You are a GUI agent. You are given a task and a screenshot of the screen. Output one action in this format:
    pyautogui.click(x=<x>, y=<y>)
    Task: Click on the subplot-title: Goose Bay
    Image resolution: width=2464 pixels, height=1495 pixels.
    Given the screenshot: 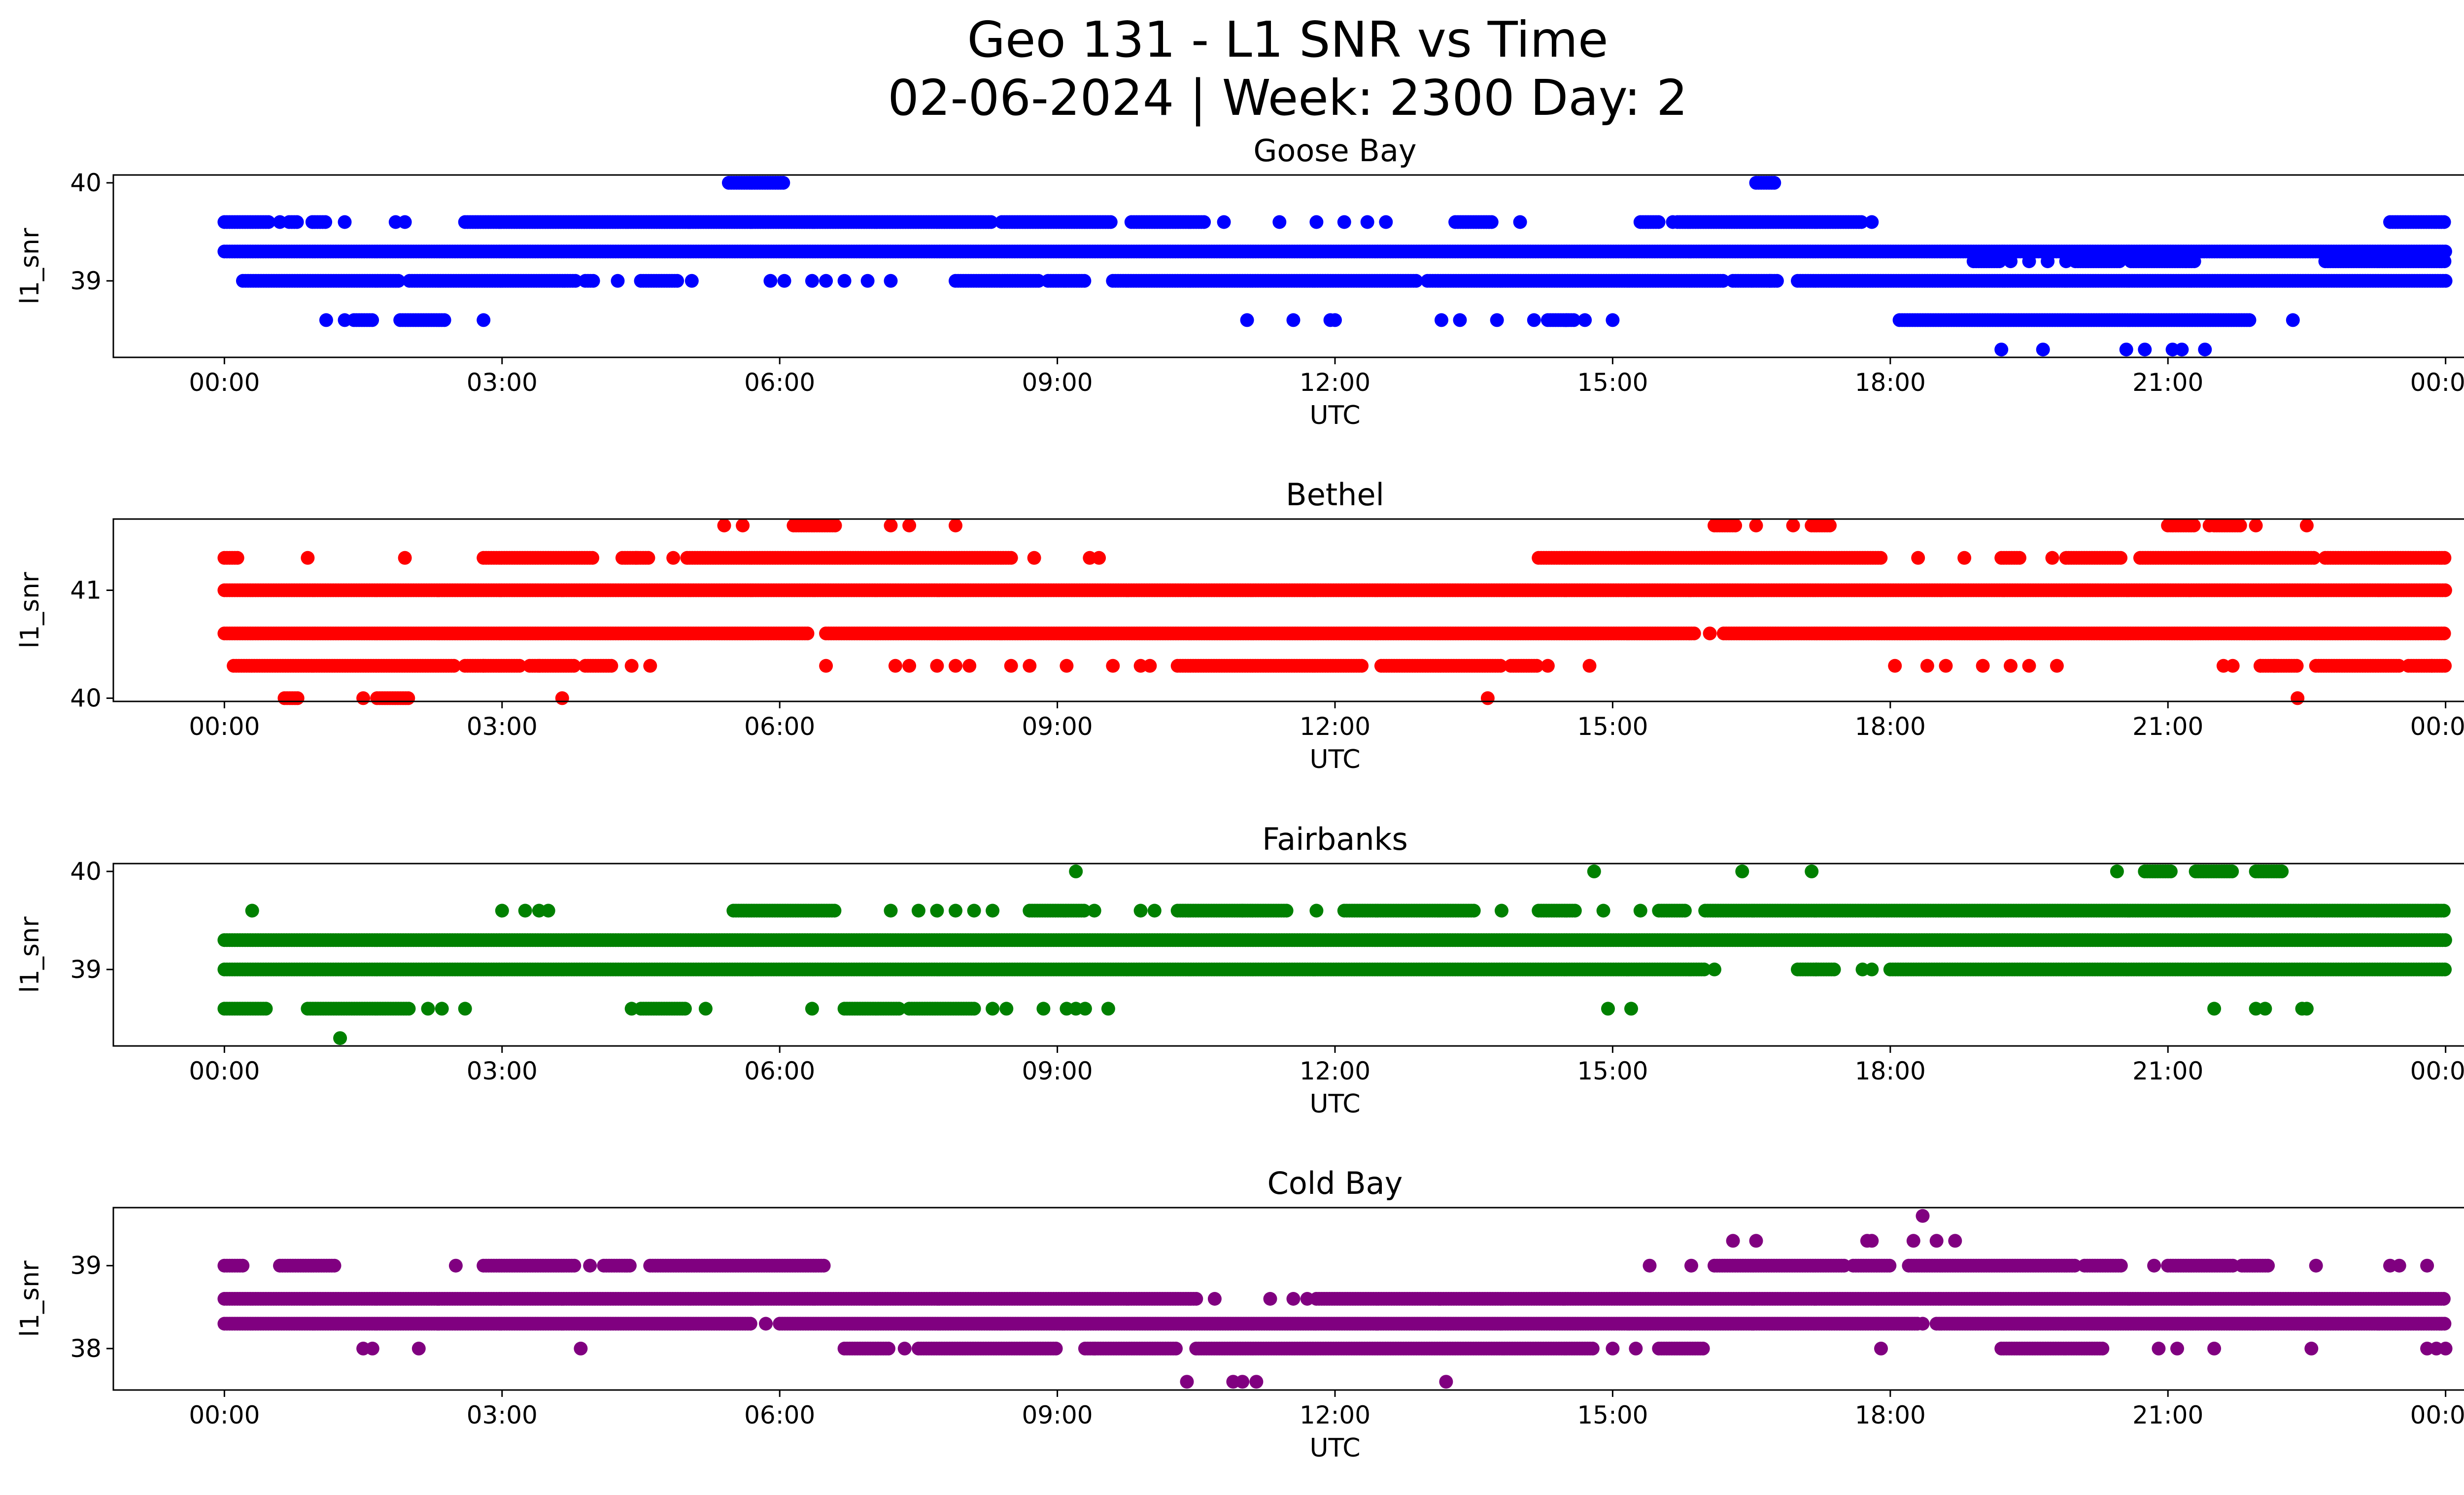 What is the action you would take?
    pyautogui.click(x=1334, y=151)
    